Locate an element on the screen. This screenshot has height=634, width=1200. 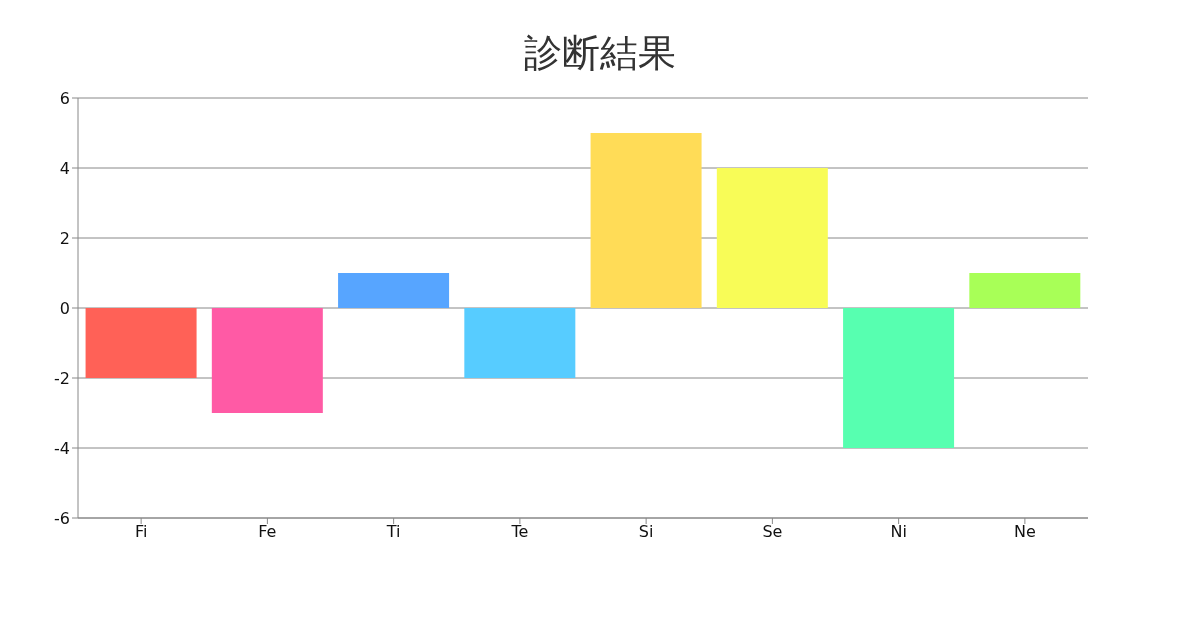
x-tick-label: Ti is located at coordinates (393, 532).